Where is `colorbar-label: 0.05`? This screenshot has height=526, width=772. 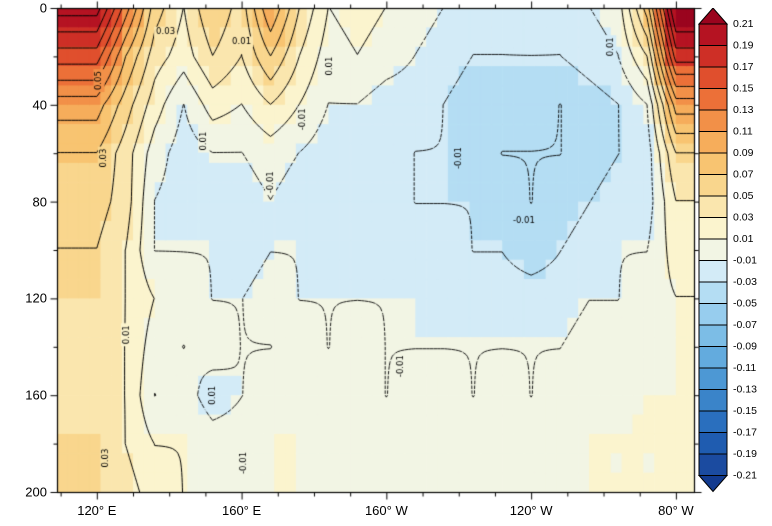
colorbar-label: 0.05 is located at coordinates (743, 196).